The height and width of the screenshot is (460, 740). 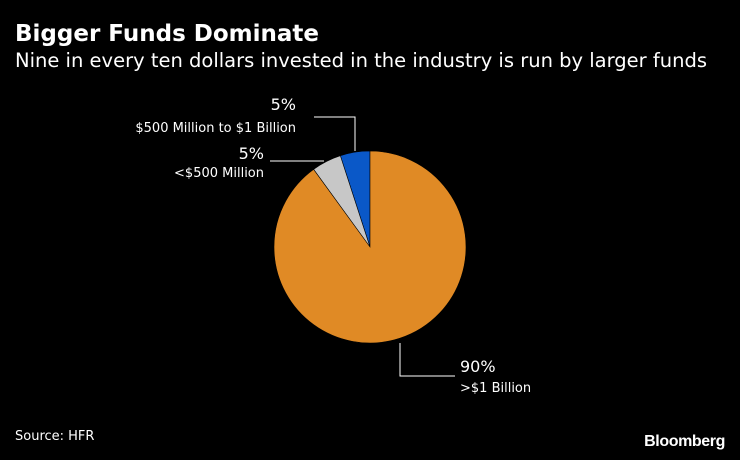 What do you see at coordinates (219, 173) in the screenshot?
I see `slice-label-small: <$500 Million` at bounding box center [219, 173].